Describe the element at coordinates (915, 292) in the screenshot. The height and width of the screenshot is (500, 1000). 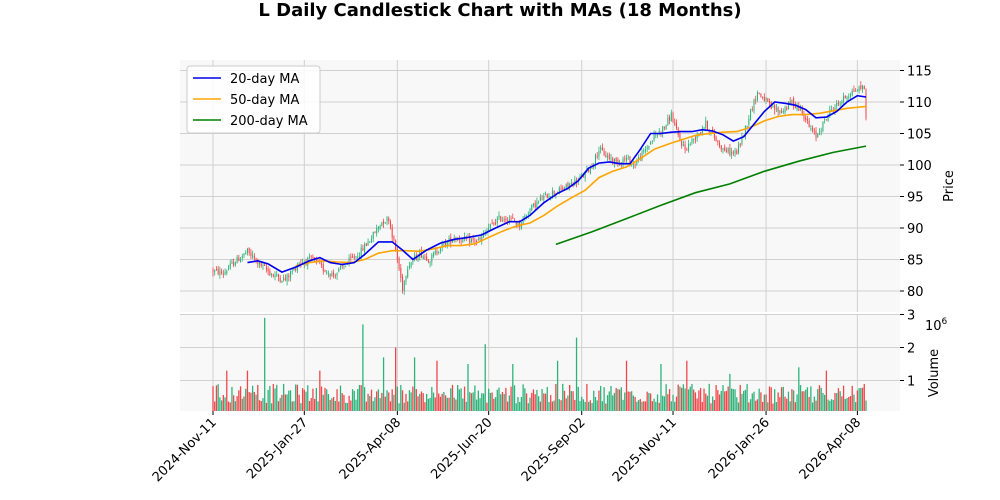
I see `price-tick-label: 80` at that location.